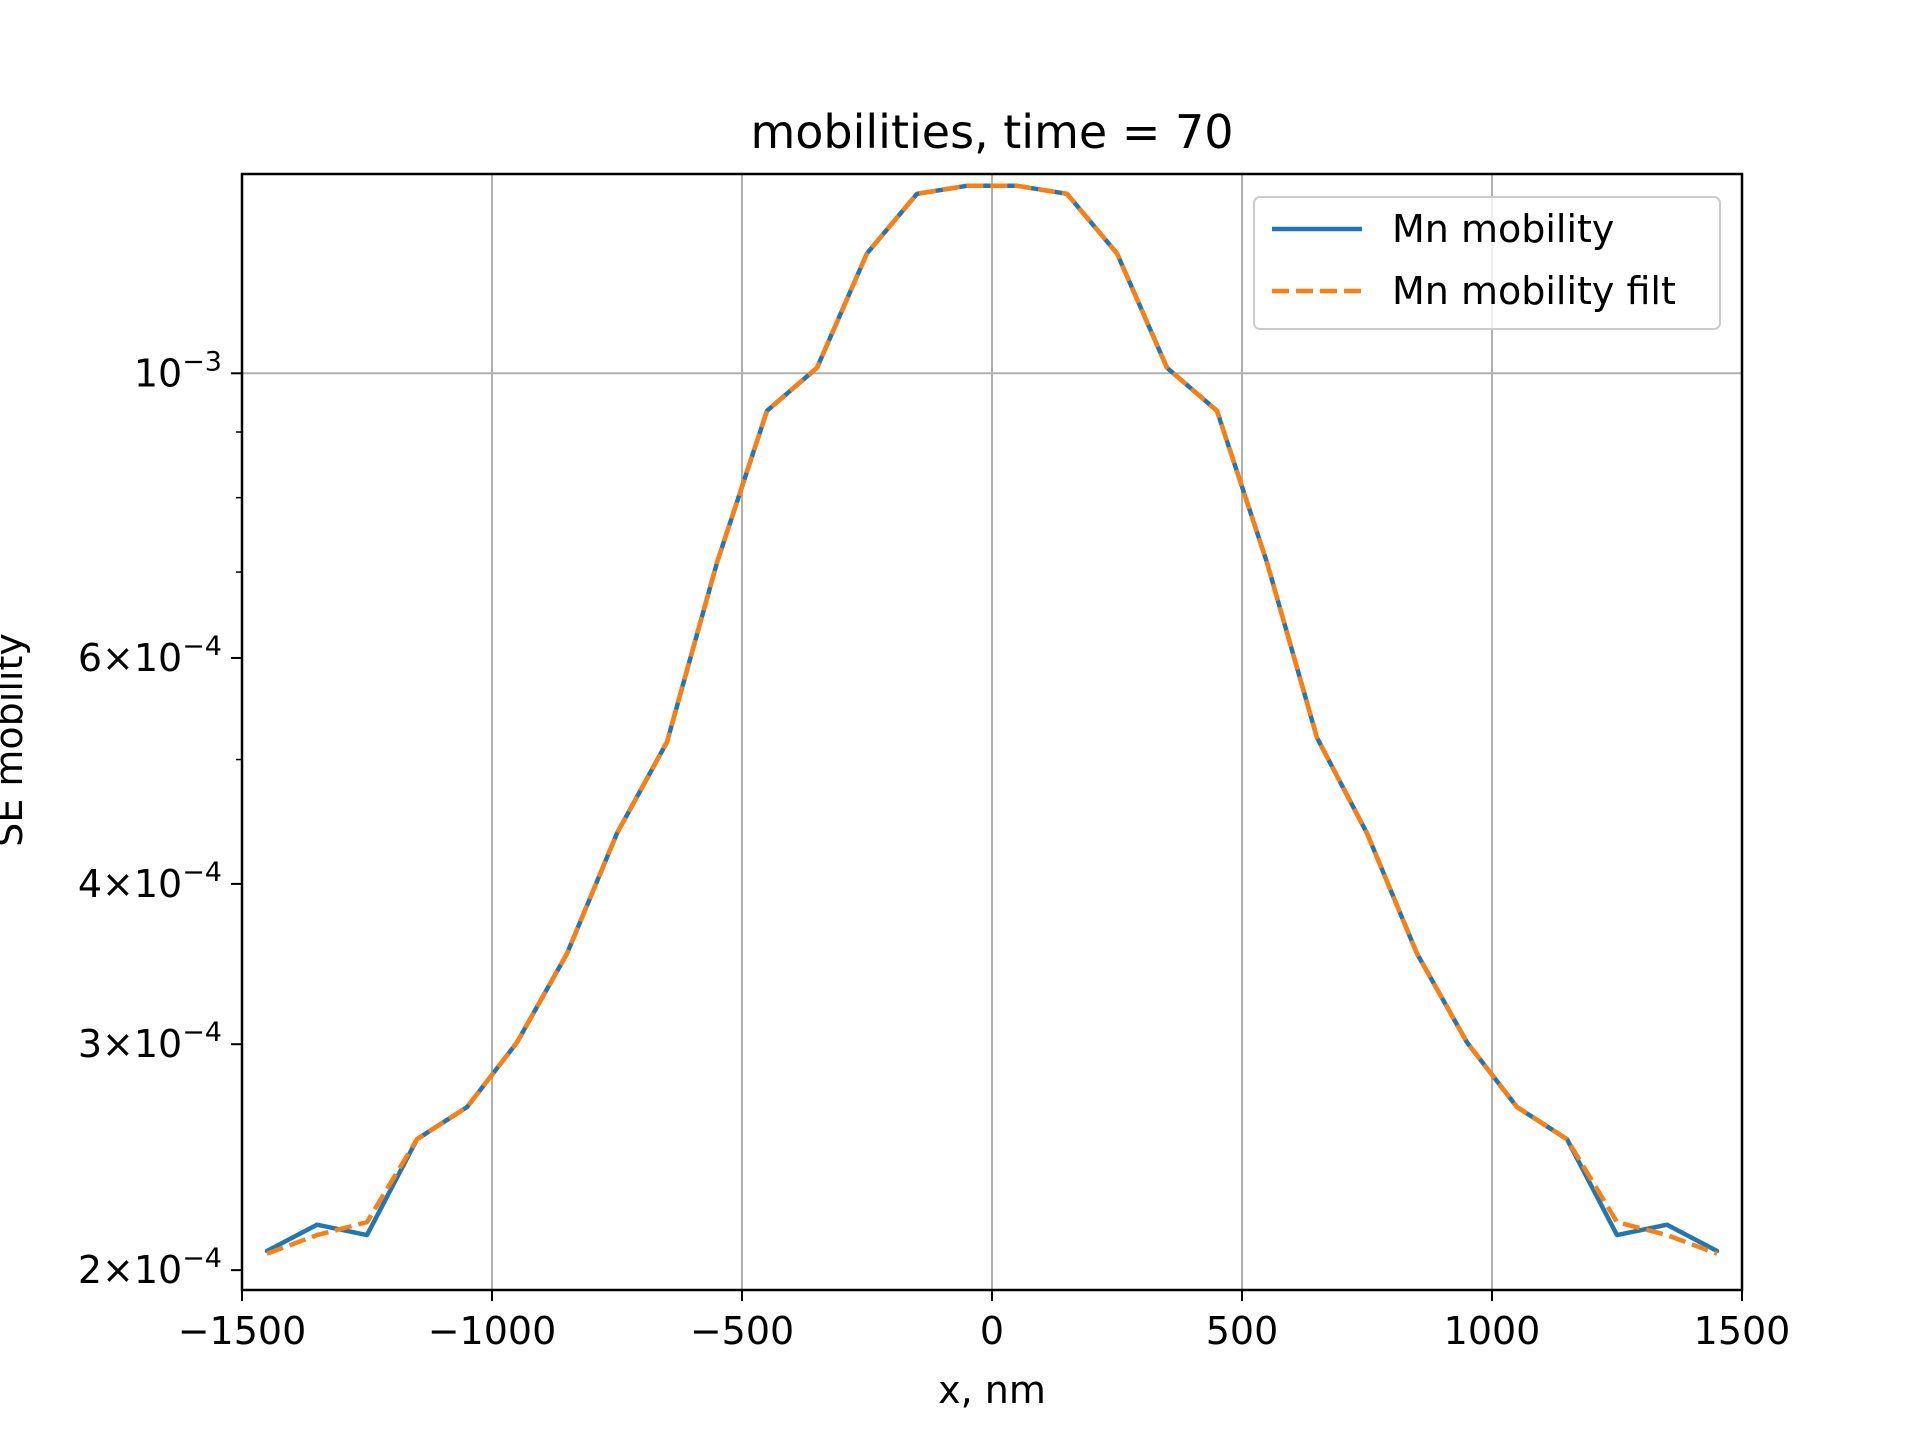 Image resolution: width=1920 pixels, height=1440 pixels. I want to click on x-tick-label: 1500, so click(1742, 1331).